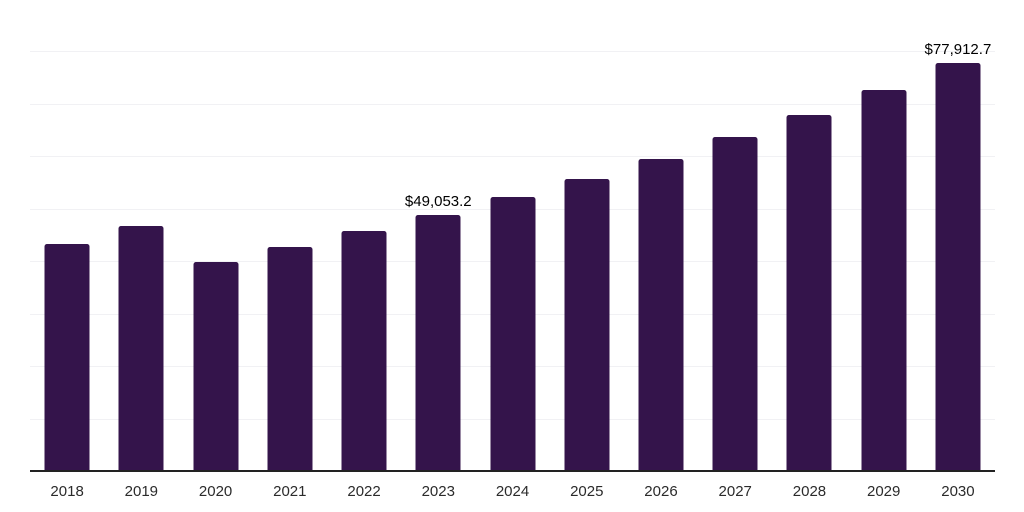 The width and height of the screenshot is (1024, 512). Describe the element at coordinates (884, 281) in the screenshot. I see `bar-2029` at that location.